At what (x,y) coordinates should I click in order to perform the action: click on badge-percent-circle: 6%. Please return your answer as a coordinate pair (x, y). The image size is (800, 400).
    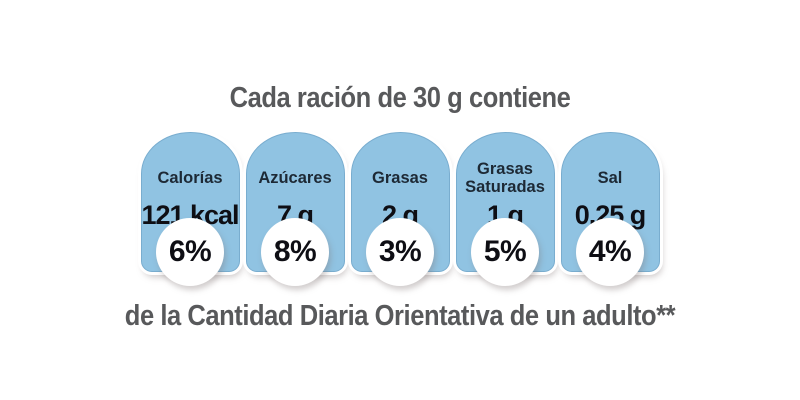
    Looking at the image, I should click on (190, 252).